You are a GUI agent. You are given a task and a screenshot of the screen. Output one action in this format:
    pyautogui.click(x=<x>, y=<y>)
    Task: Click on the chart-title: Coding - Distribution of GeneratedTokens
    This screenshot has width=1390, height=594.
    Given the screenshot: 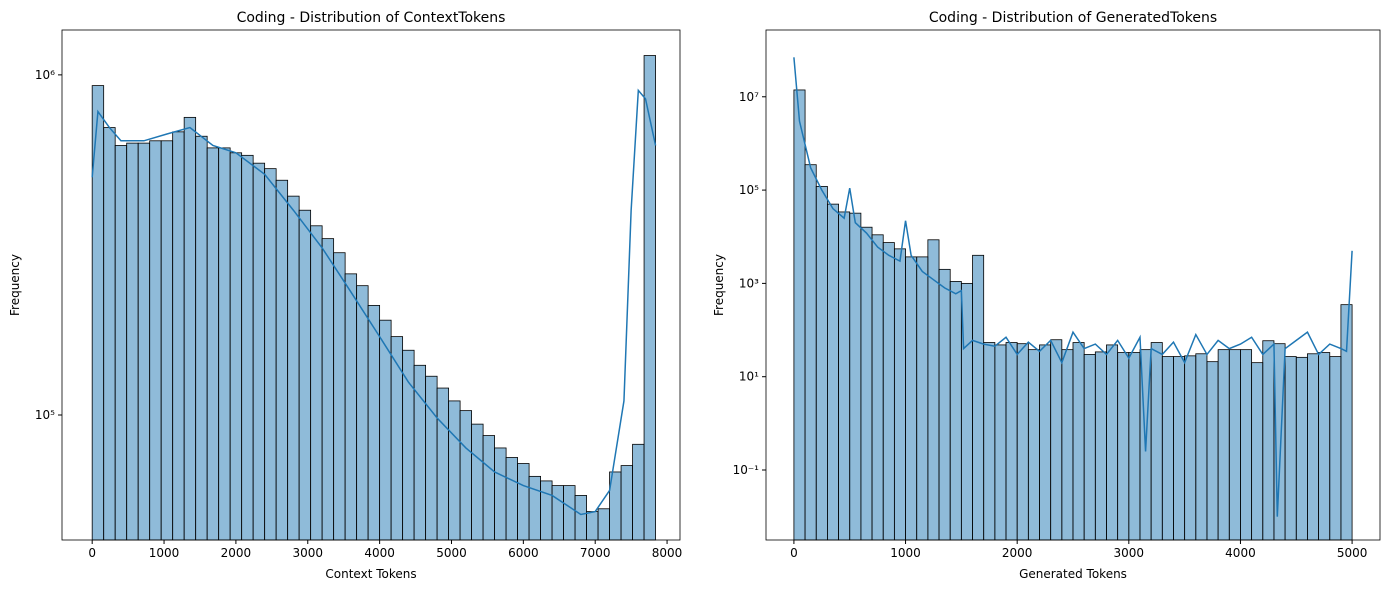 What is the action you would take?
    pyautogui.click(x=1073, y=18)
    